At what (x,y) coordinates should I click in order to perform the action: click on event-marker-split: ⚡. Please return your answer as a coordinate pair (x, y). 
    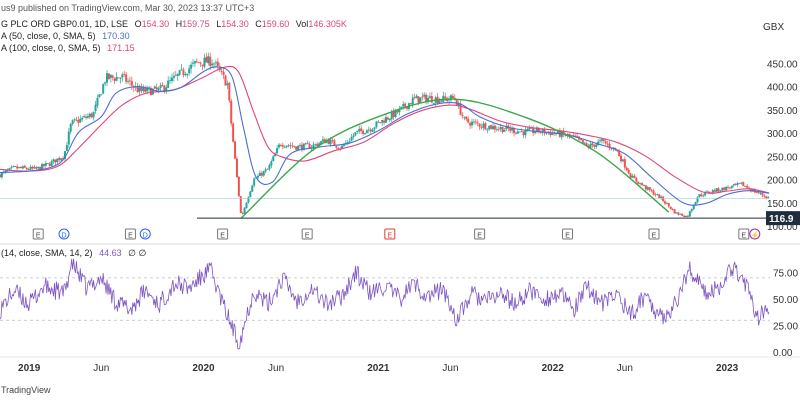
    Looking at the image, I should click on (755, 234).